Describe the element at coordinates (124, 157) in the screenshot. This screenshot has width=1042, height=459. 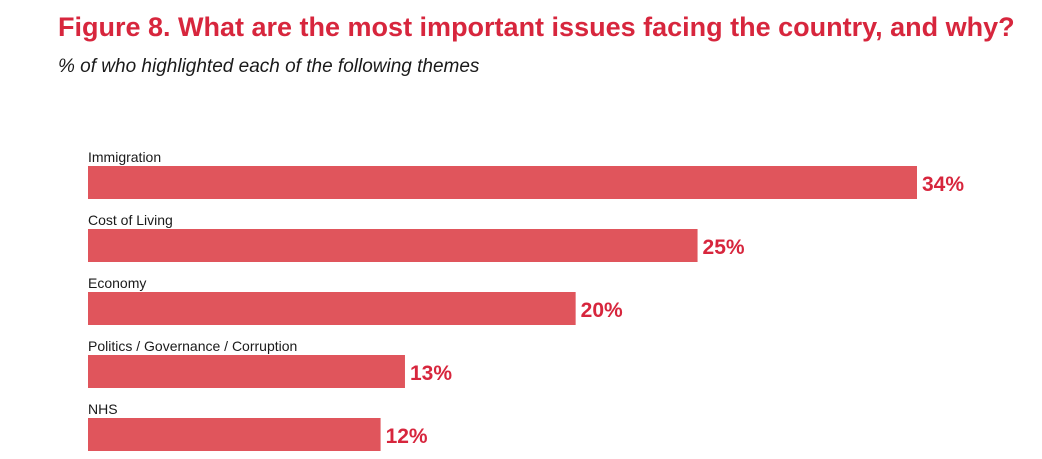
I see `category-label: Immigration` at that location.